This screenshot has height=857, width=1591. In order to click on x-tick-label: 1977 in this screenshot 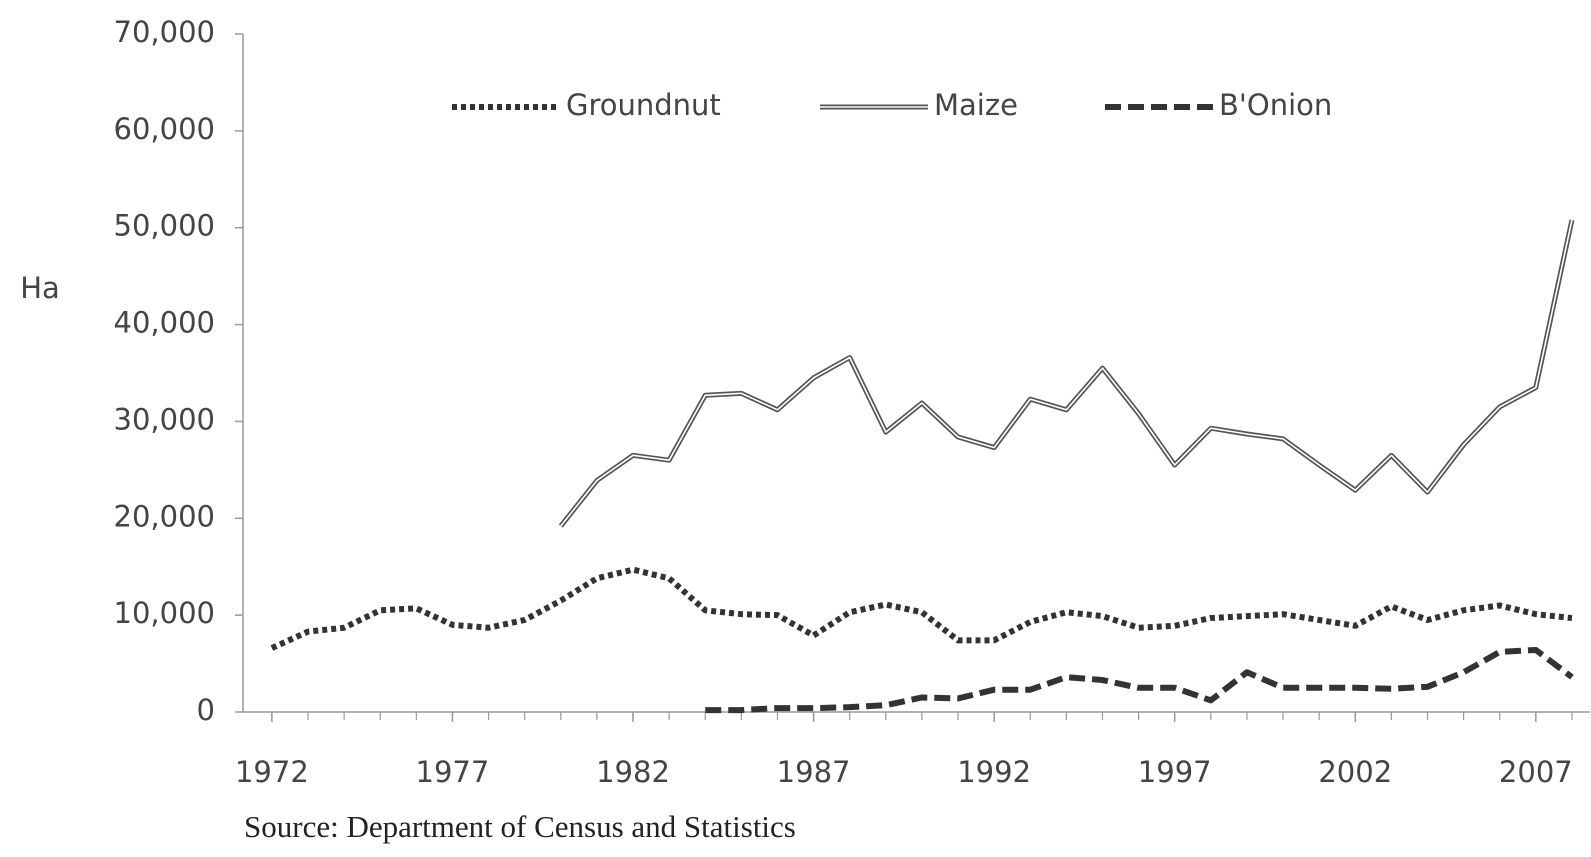, I will do `click(453, 772)`.